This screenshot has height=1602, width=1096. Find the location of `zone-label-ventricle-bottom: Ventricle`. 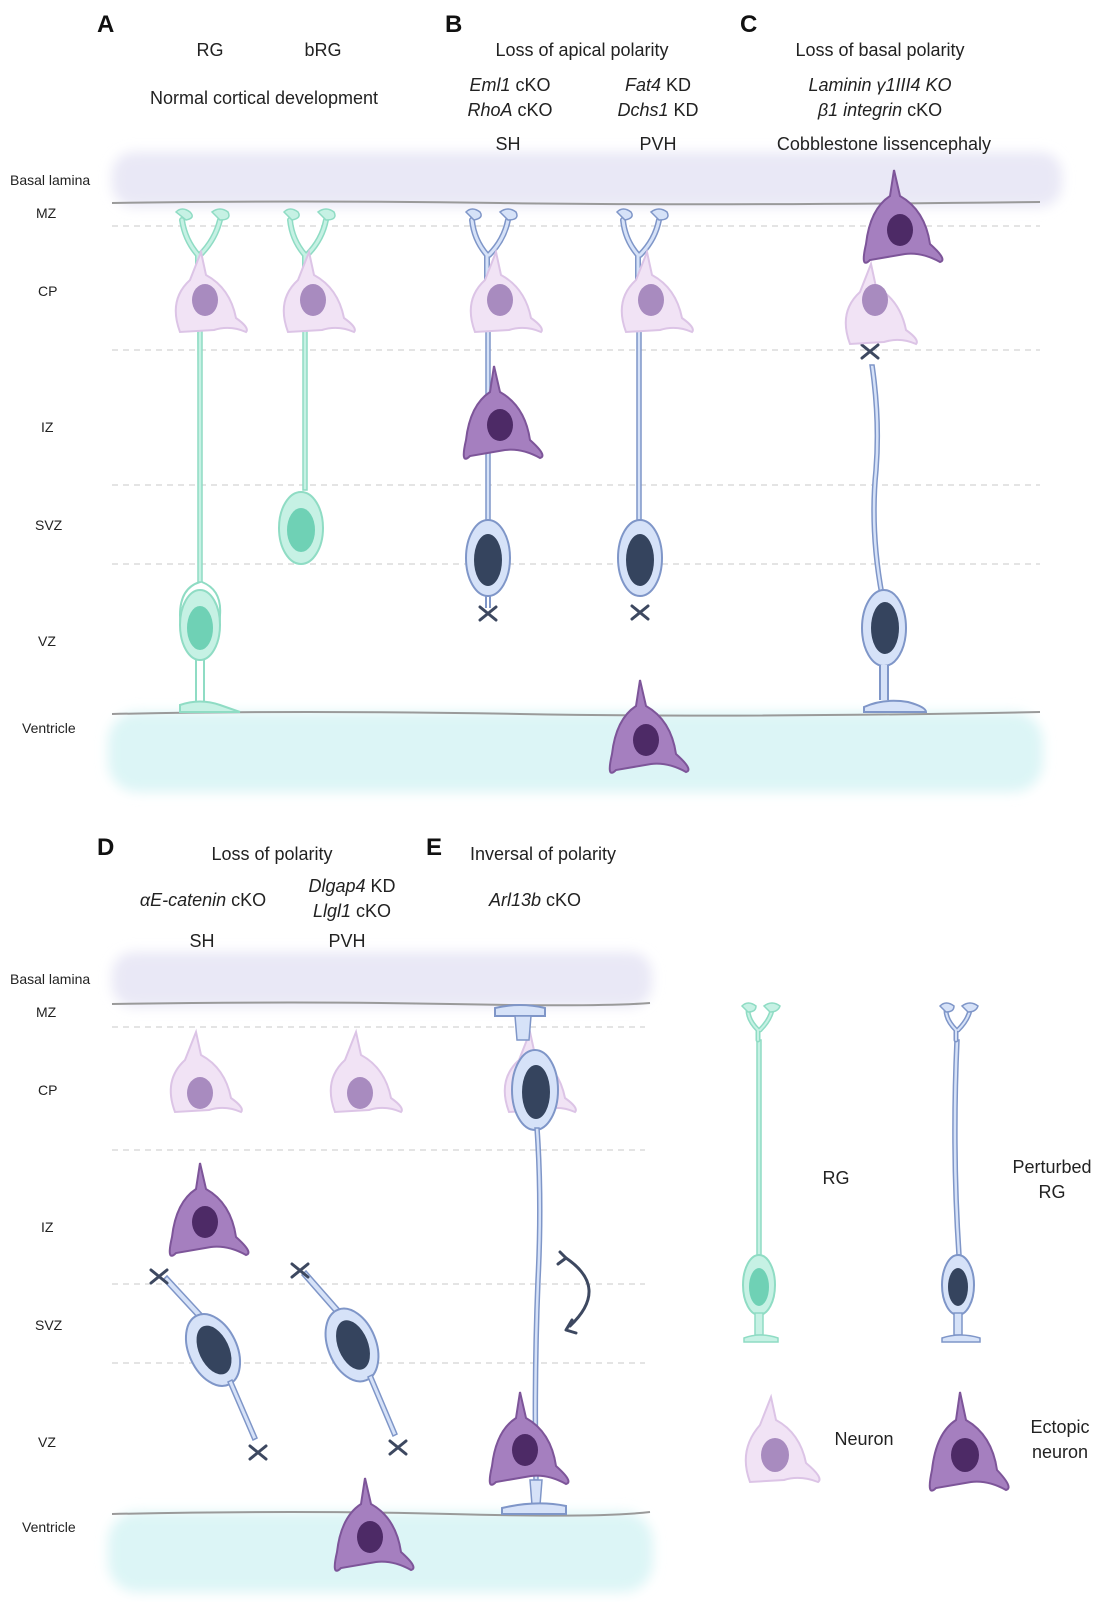

zone-label-ventricle-bottom: Ventricle is located at coordinates (49, 1527).